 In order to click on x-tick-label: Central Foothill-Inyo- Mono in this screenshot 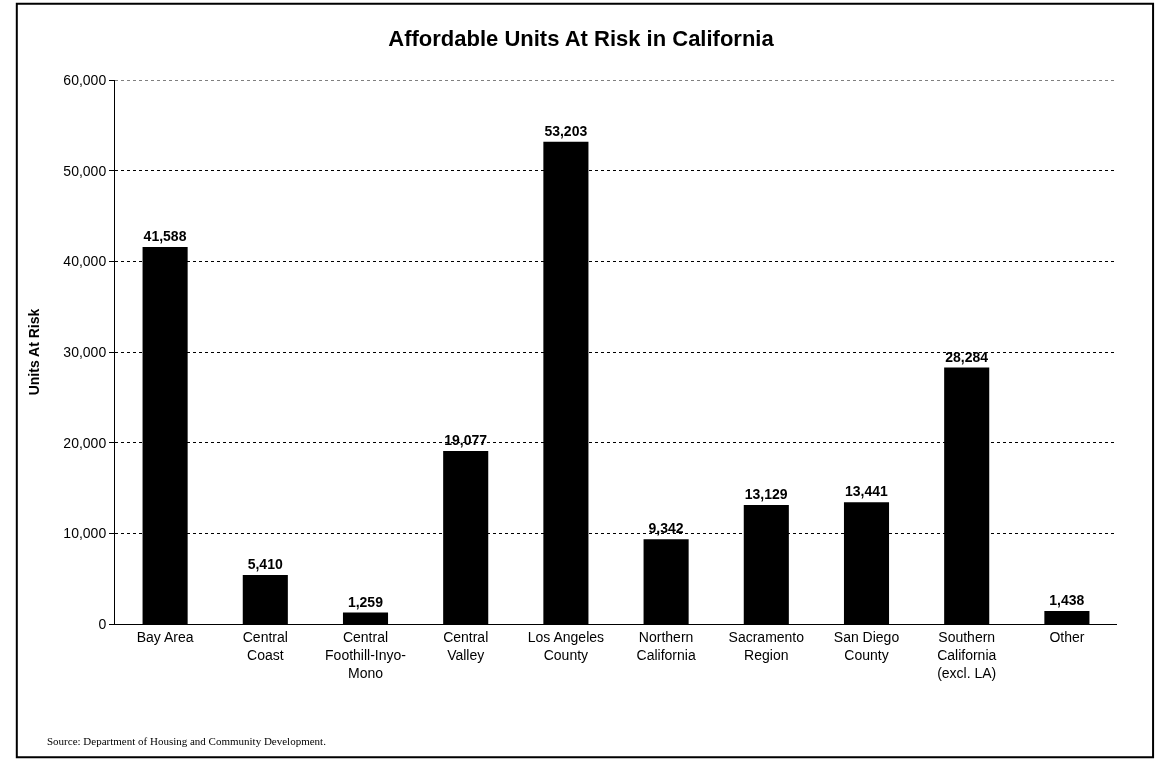, I will do `click(366, 655)`.